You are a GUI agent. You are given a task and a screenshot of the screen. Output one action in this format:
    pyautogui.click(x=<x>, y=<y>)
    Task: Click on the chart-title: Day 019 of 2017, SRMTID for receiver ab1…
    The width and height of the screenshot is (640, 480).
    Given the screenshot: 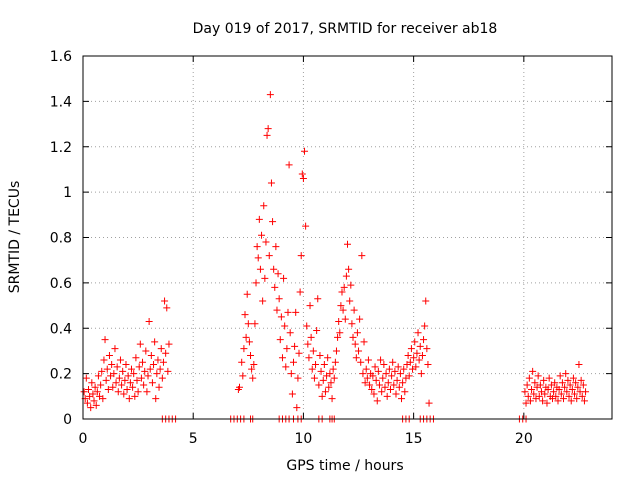 What is the action you would take?
    pyautogui.click(x=345, y=29)
    